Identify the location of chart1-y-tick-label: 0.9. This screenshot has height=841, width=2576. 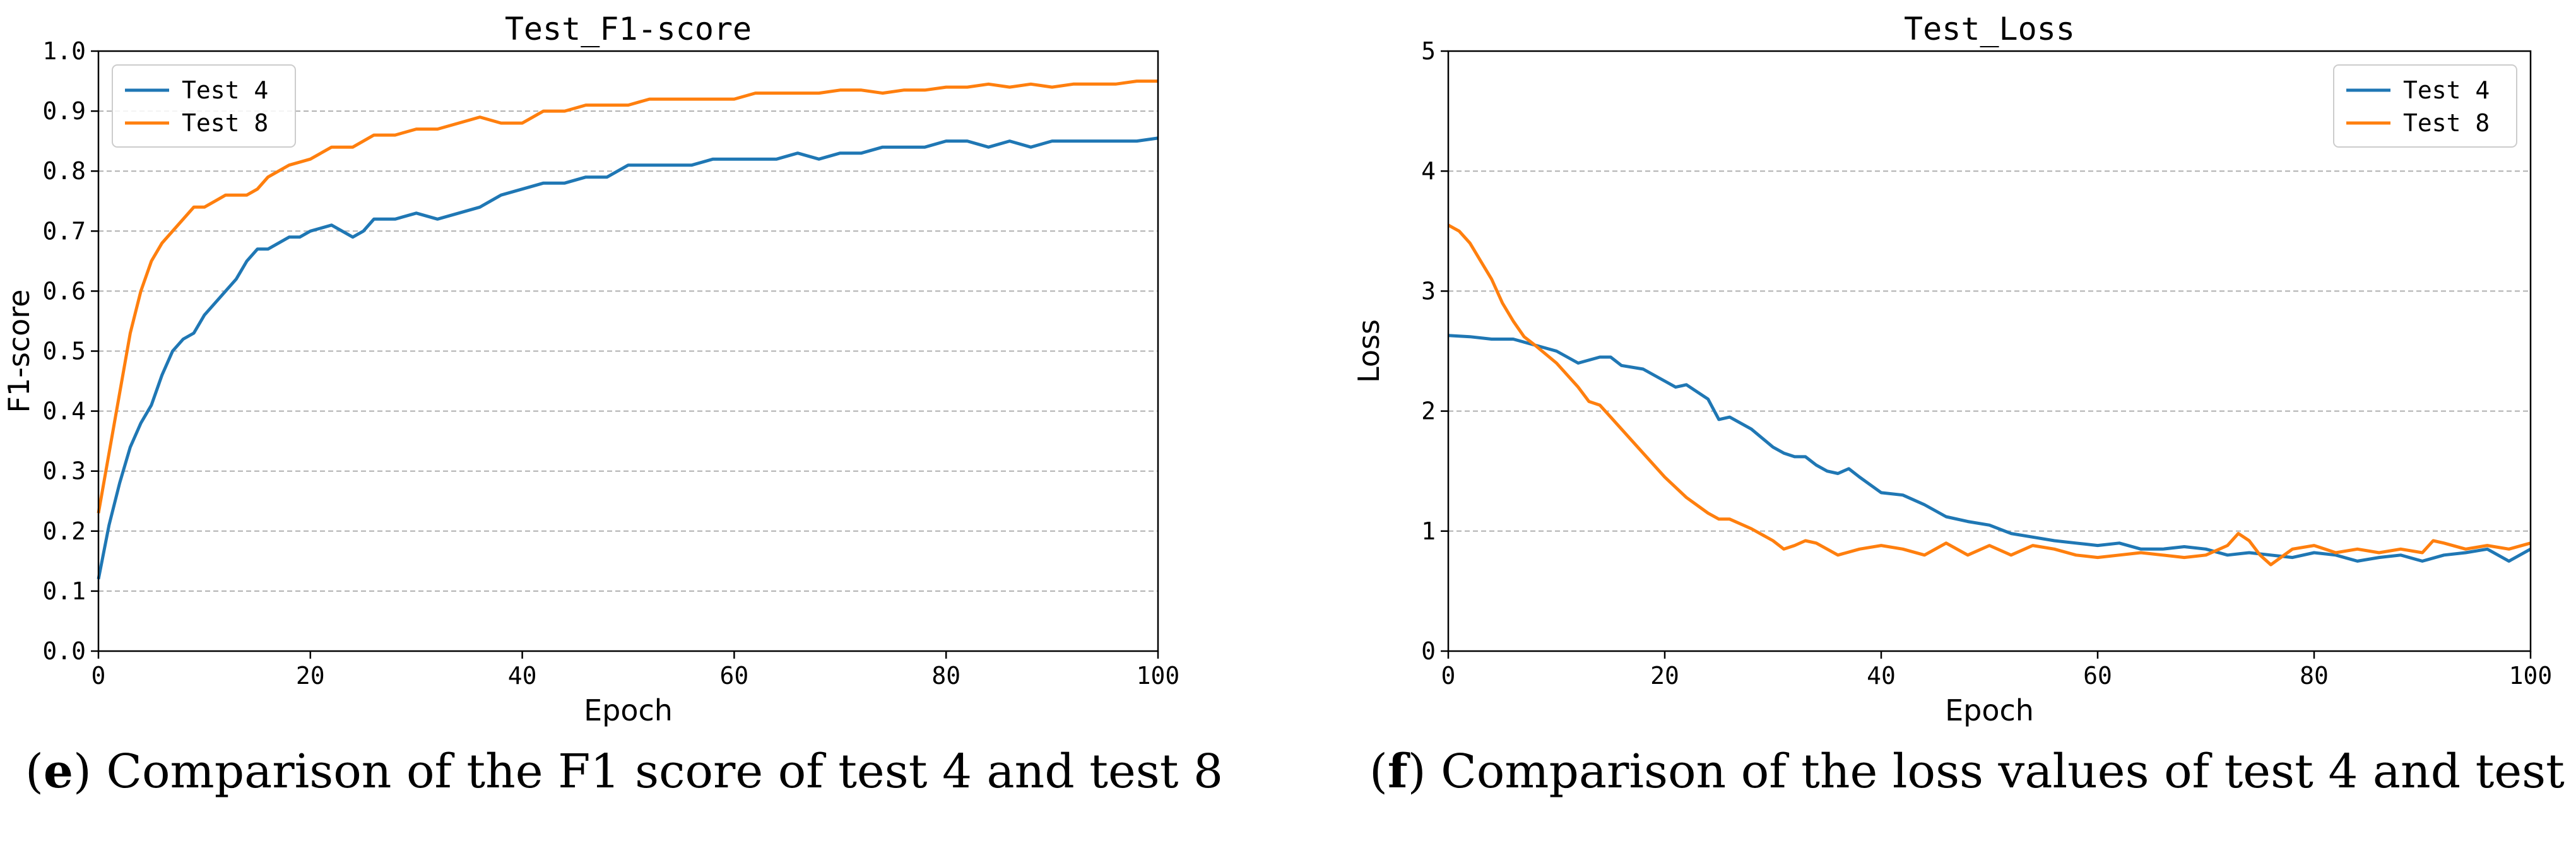
(64, 111).